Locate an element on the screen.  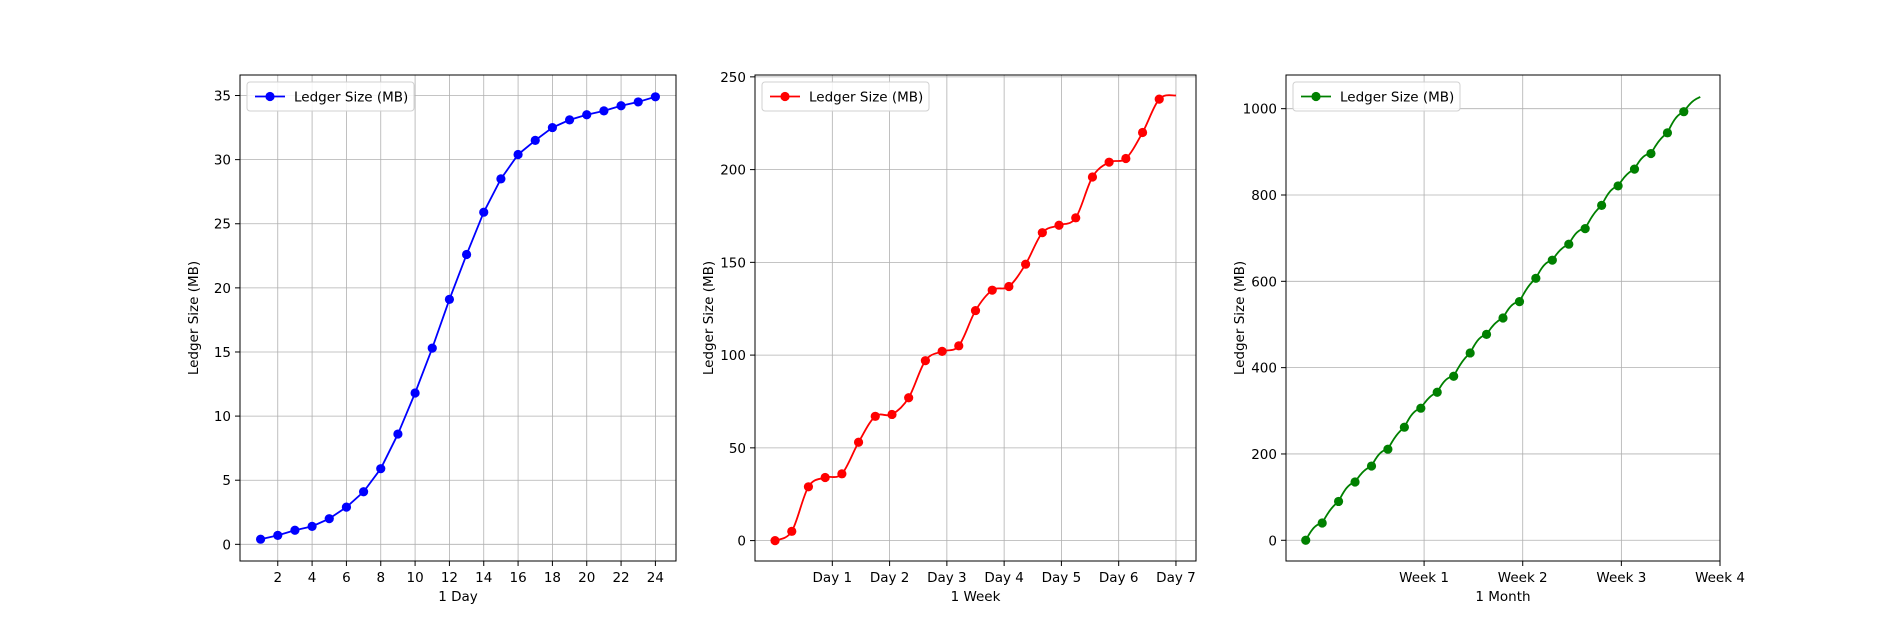
x-tick-label: Week 1 is located at coordinates (1424, 578).